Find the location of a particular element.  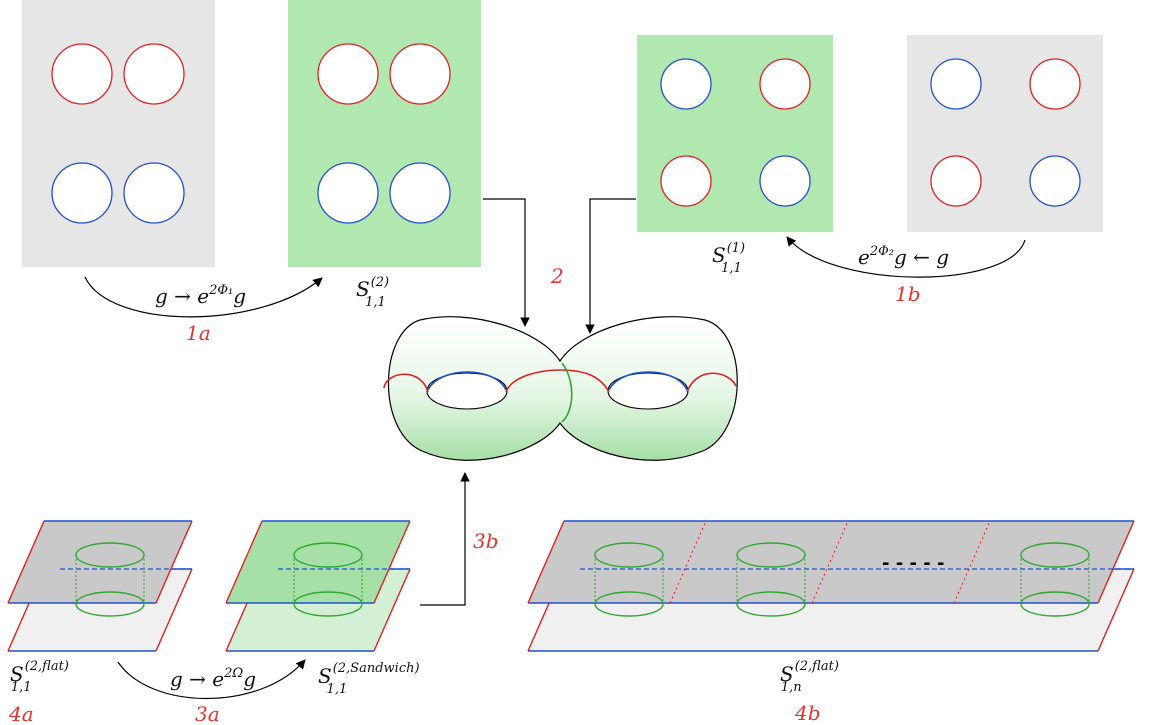

panel-green-s1 is located at coordinates (735, 133).